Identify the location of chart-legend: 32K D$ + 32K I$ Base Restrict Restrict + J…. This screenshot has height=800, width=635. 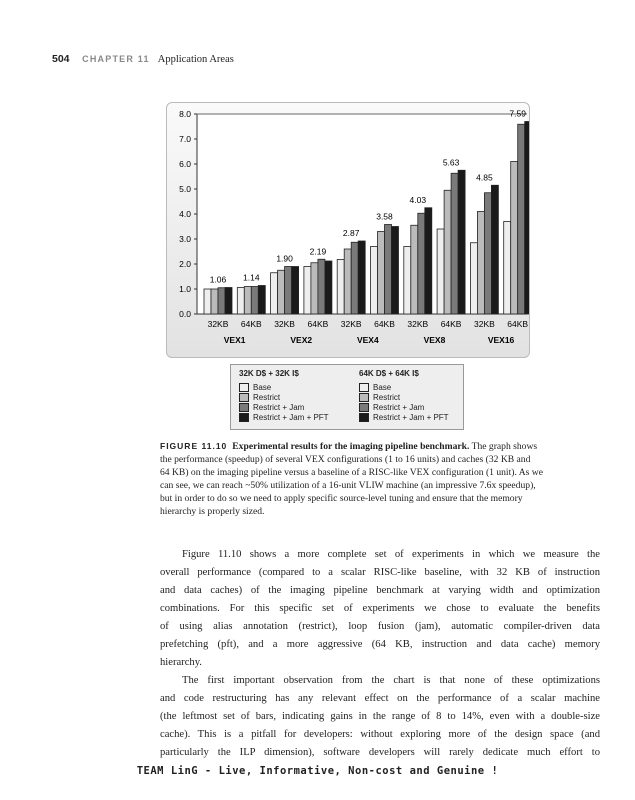
(347, 397).